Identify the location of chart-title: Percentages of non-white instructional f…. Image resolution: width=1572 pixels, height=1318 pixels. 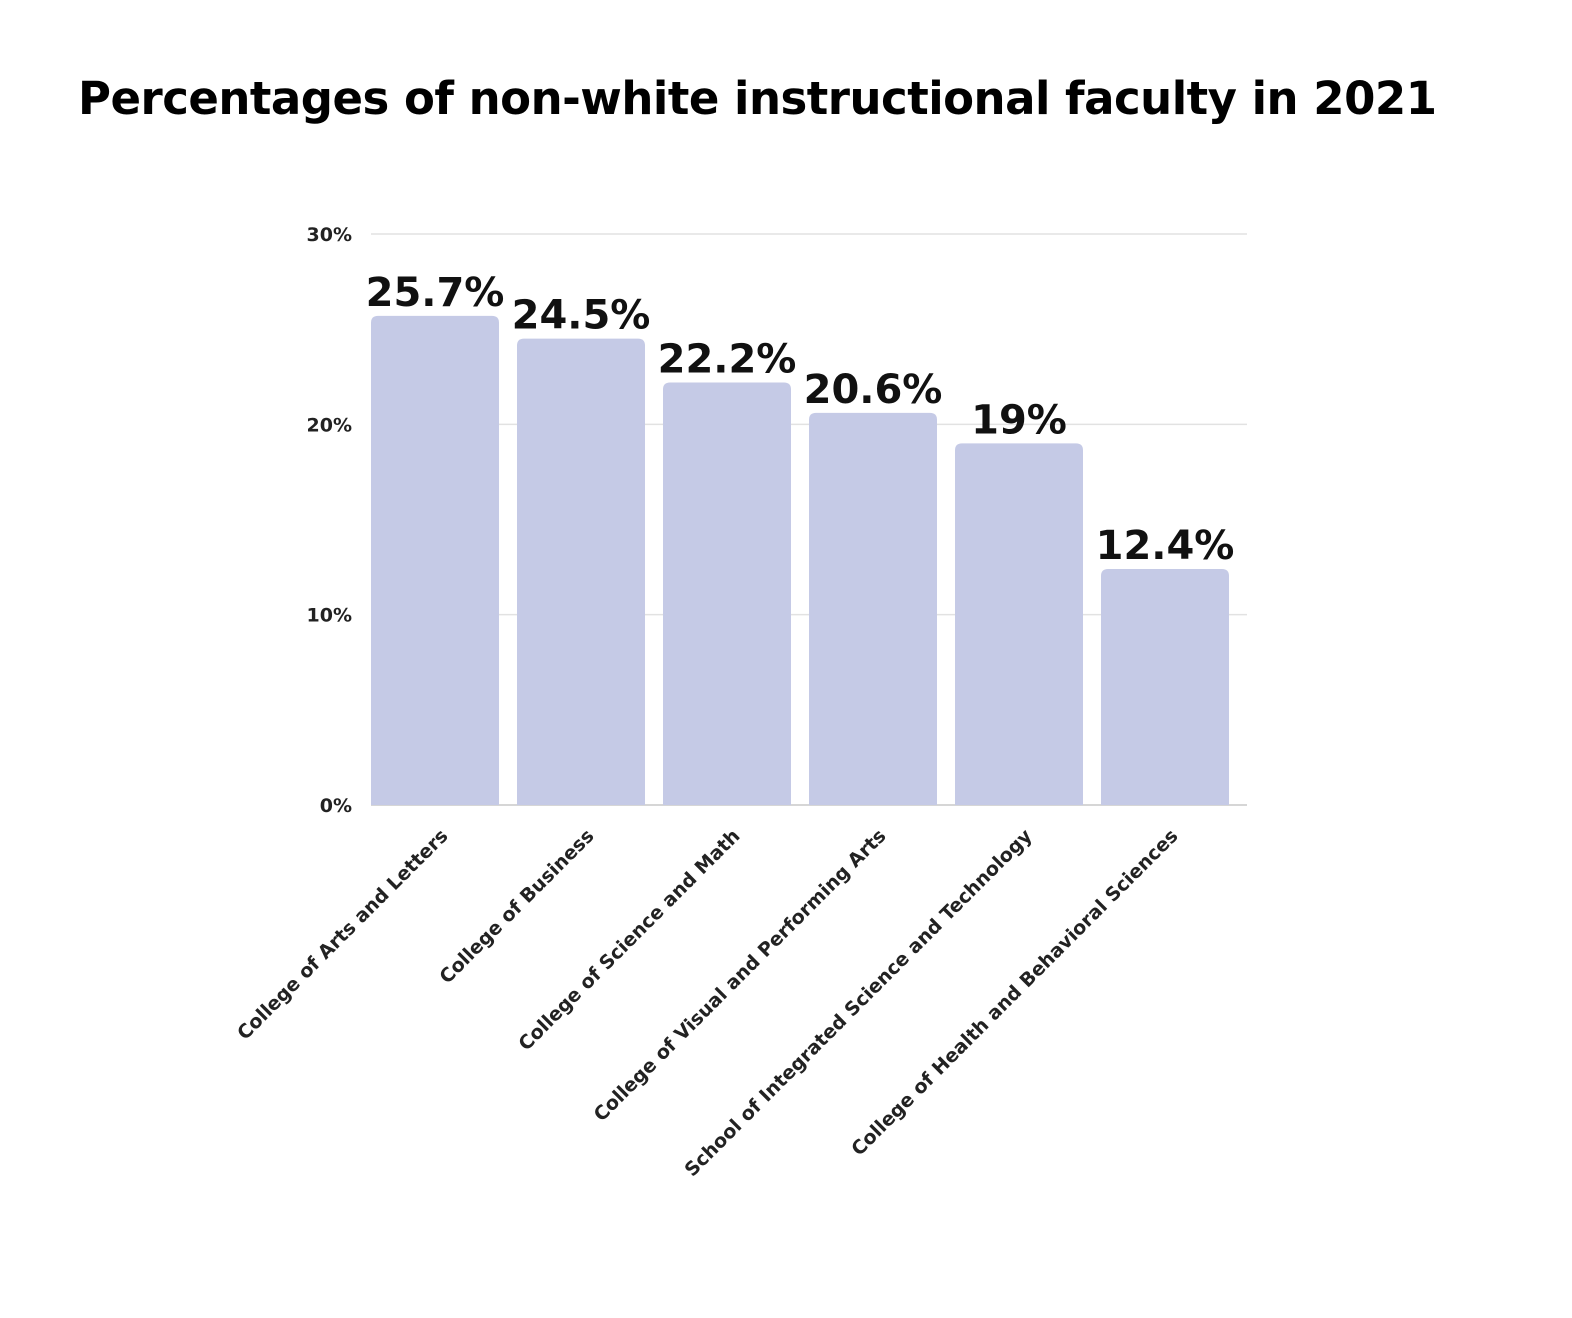
(757, 98).